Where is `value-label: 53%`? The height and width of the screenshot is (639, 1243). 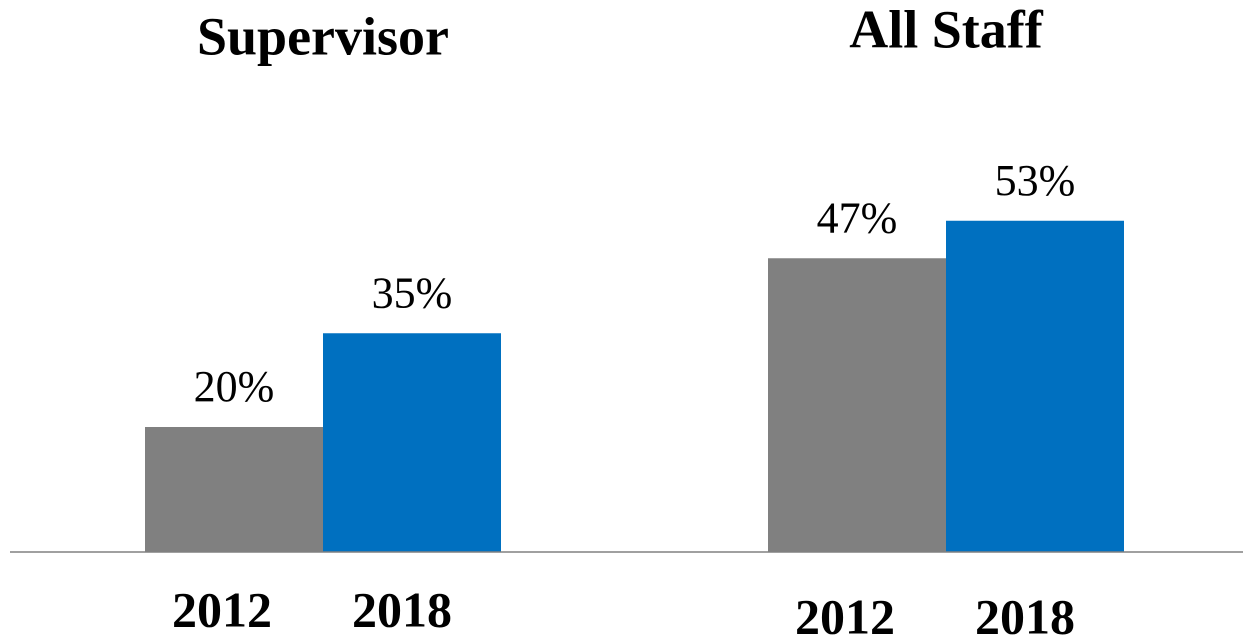
value-label: 53% is located at coordinates (1035, 180).